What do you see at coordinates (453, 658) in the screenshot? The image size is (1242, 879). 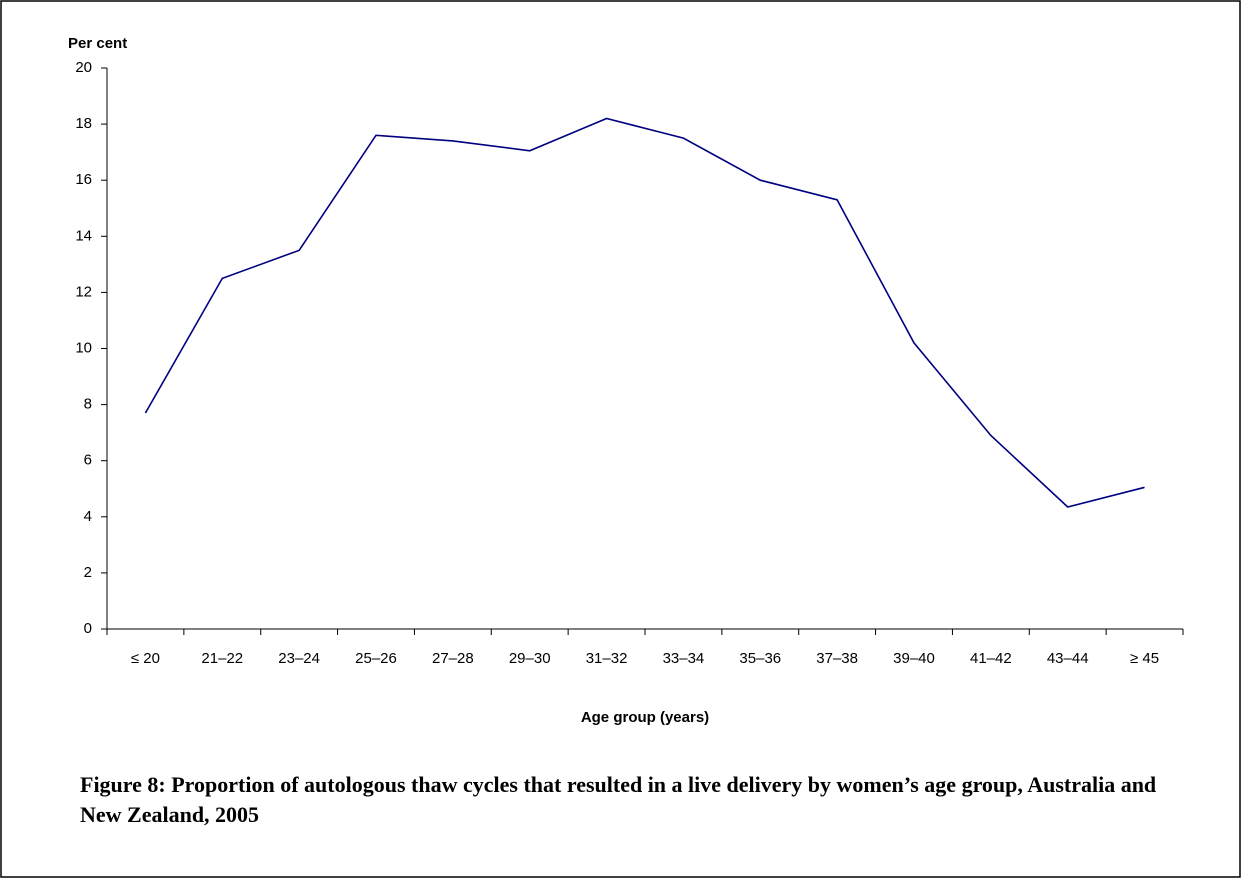 I see `x-tick-label: 27–28` at bounding box center [453, 658].